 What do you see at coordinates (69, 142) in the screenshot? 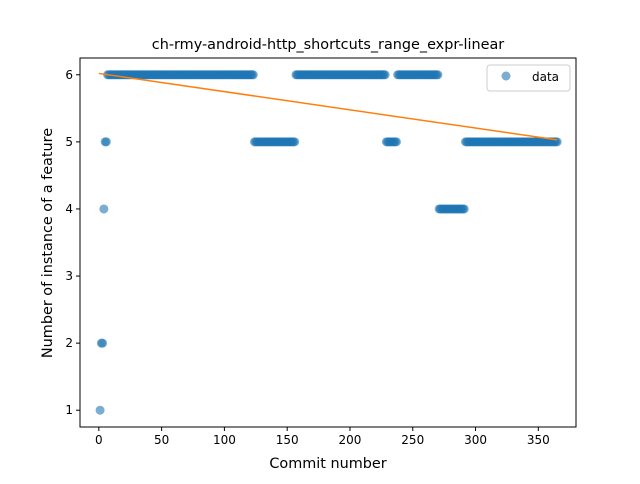
I see `y-tick-label: 5` at bounding box center [69, 142].